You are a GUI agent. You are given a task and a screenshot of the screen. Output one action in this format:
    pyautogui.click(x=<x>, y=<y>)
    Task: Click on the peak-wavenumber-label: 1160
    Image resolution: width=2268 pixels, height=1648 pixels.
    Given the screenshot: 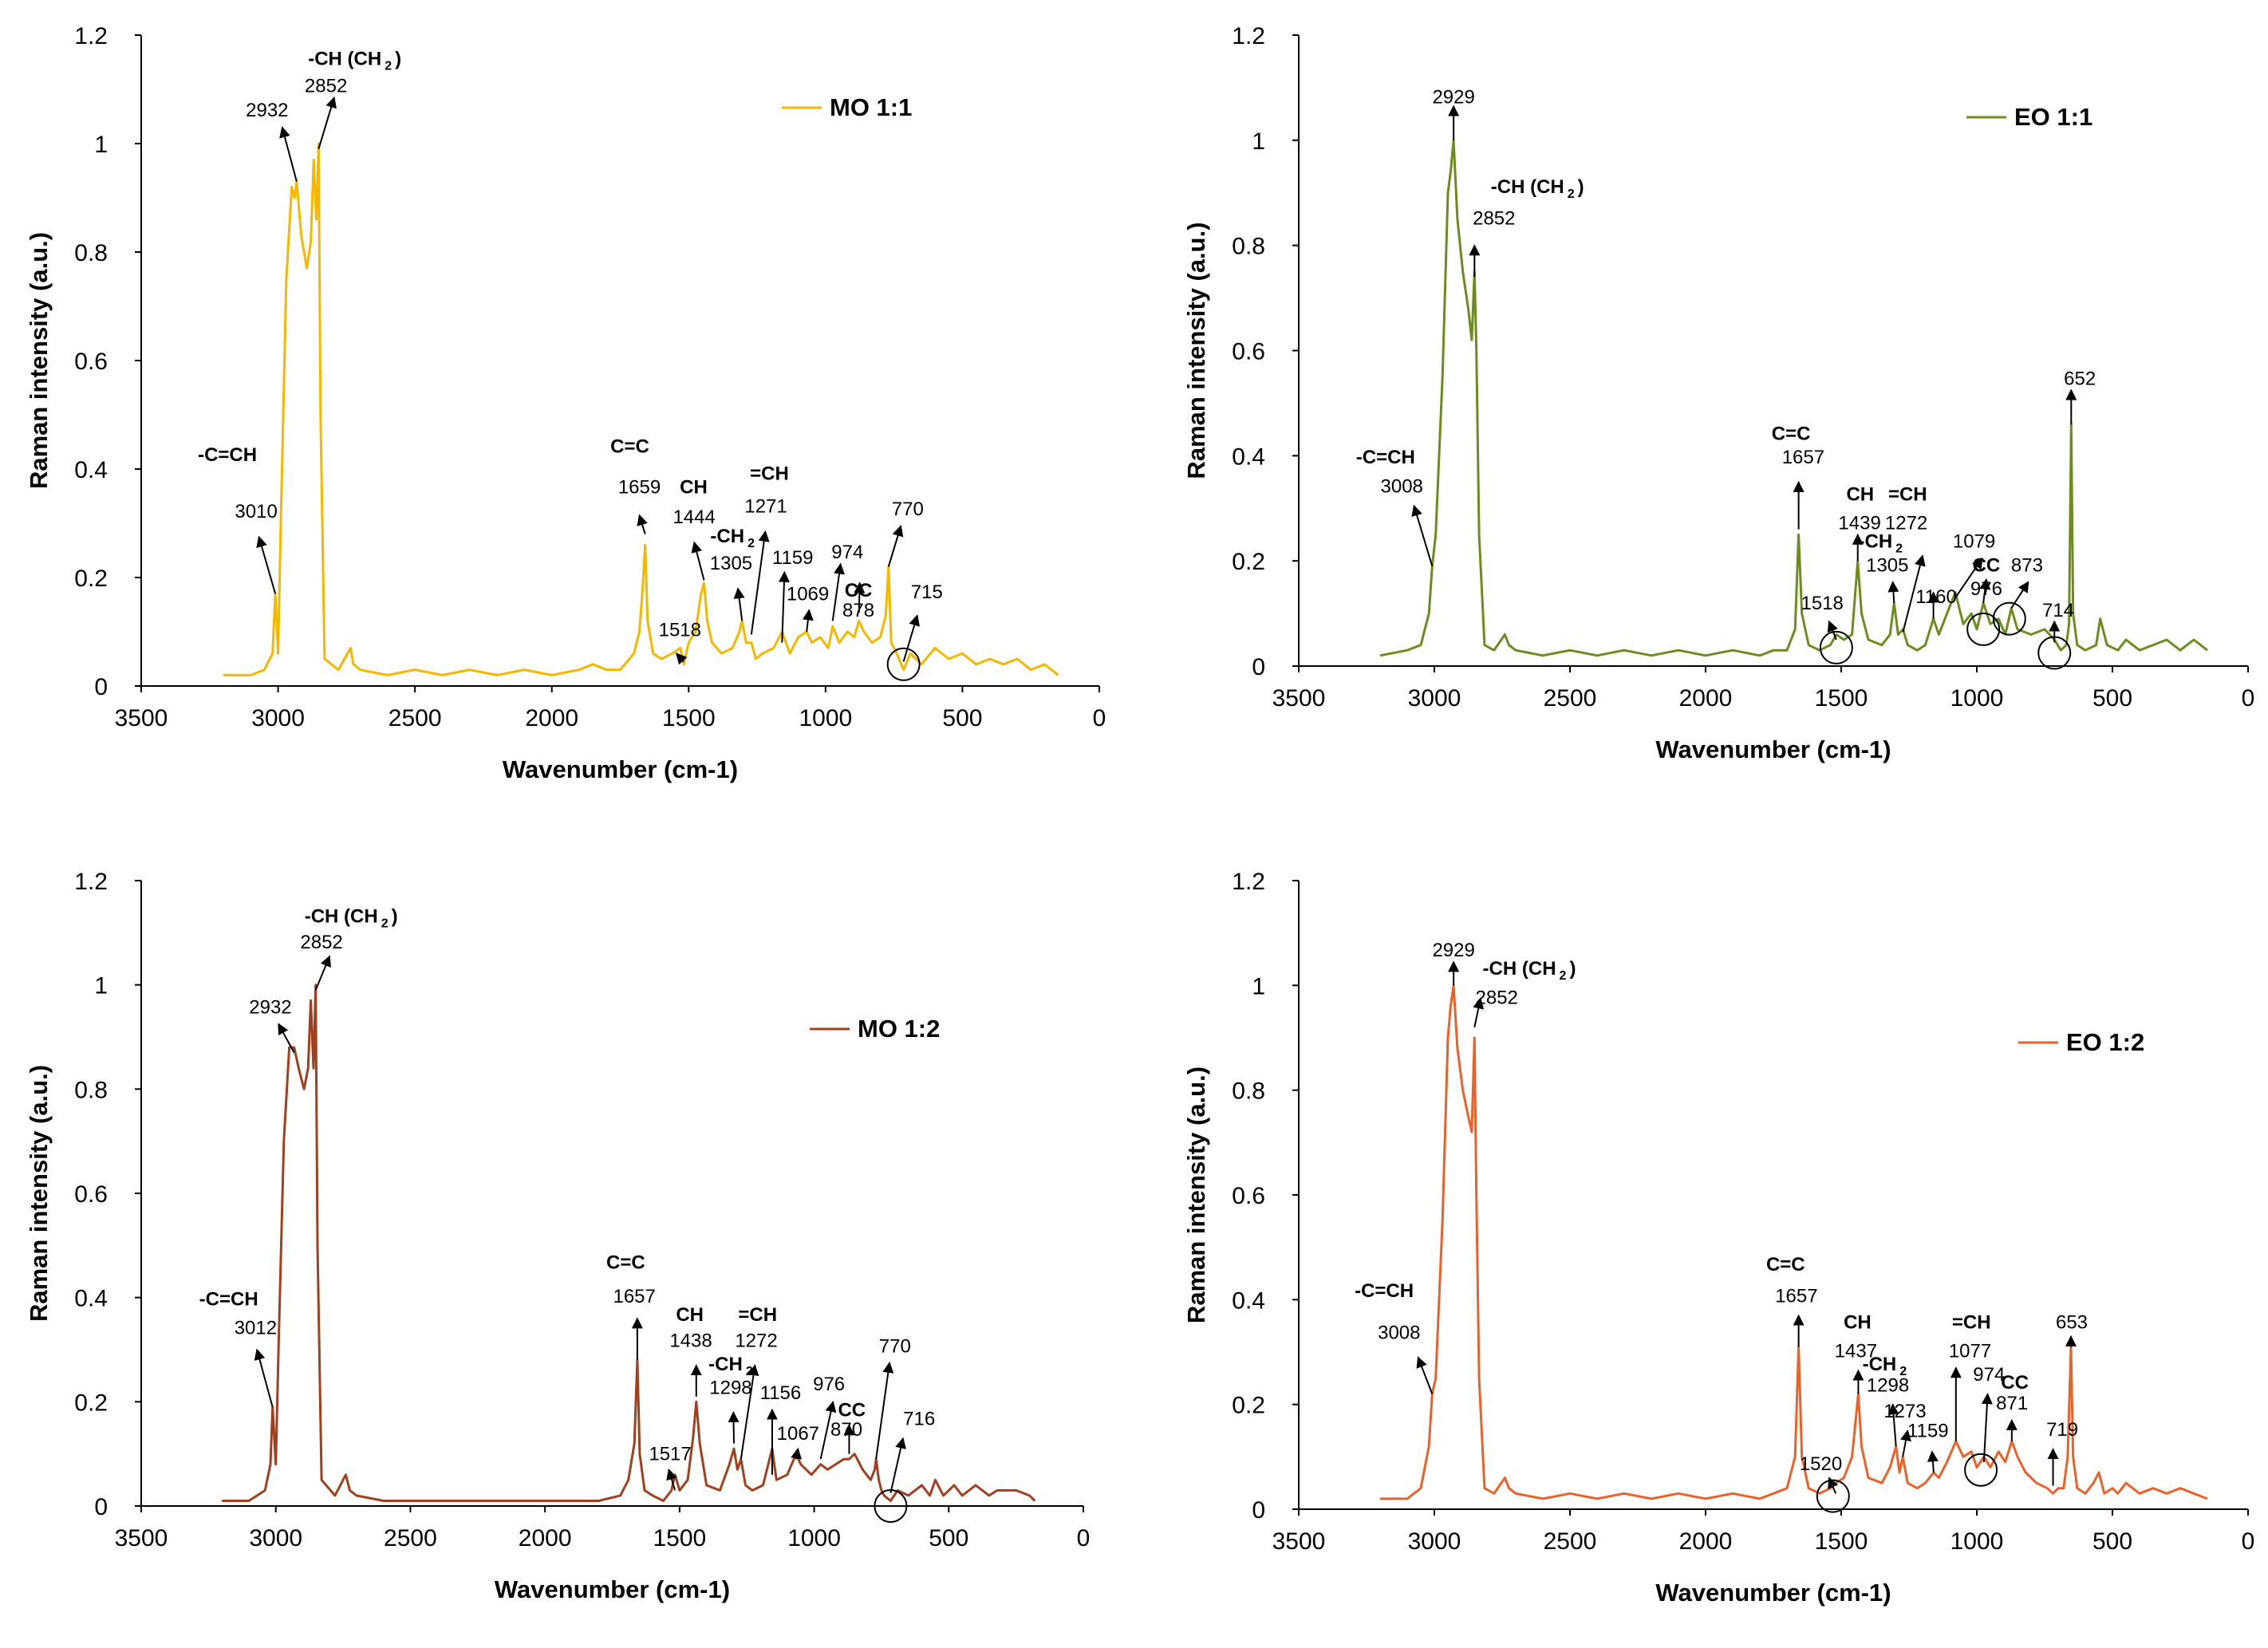 What is the action you would take?
    pyautogui.click(x=1936, y=597)
    